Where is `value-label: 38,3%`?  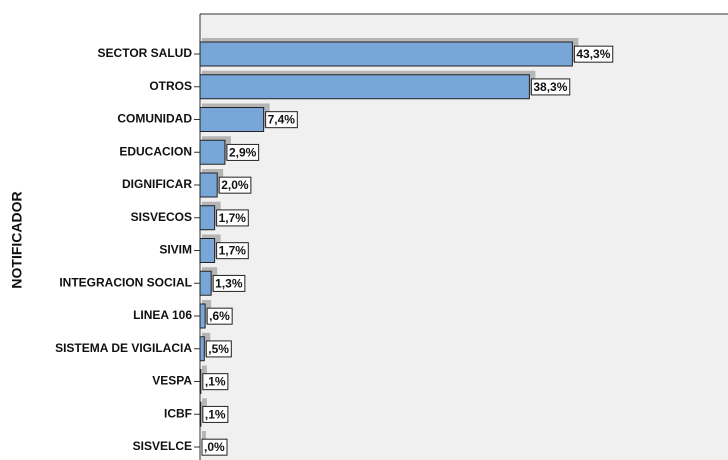 value-label: 38,3% is located at coordinates (550, 87).